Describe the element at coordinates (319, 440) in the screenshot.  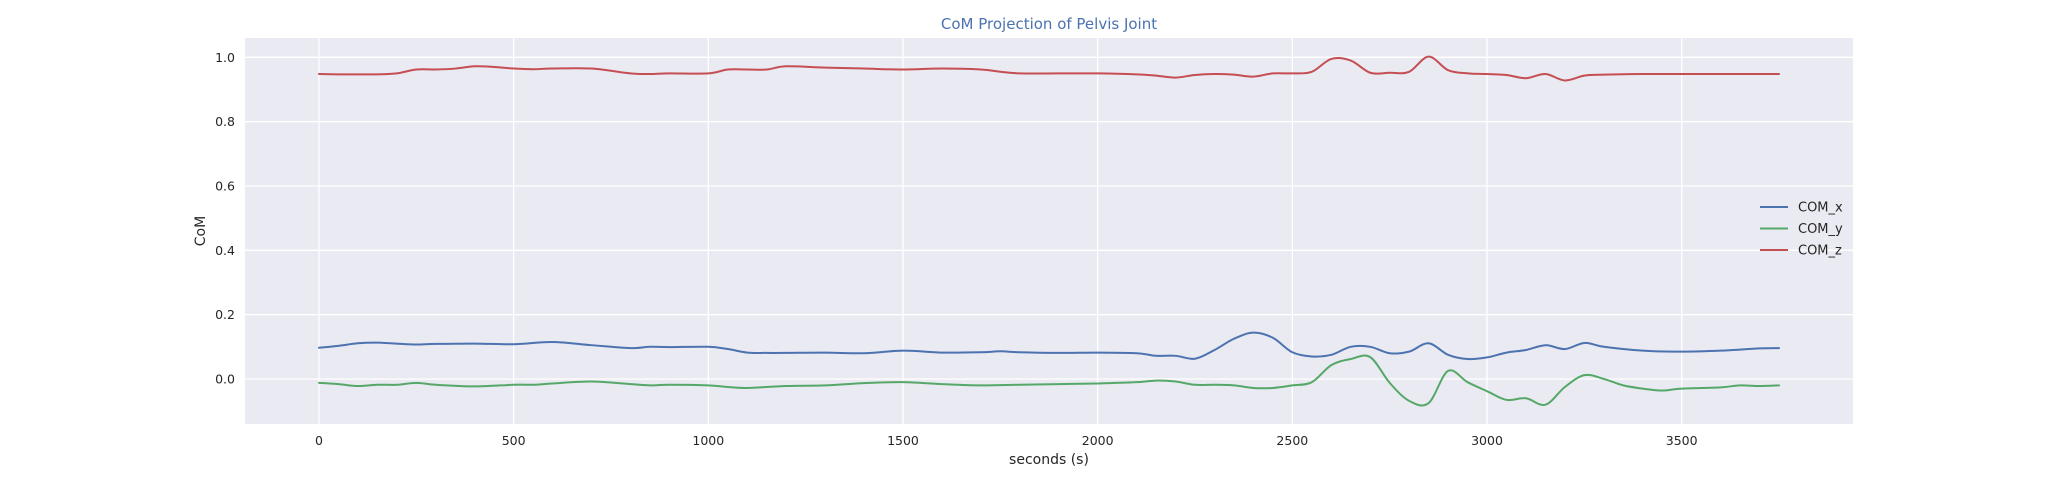
I see `x-tick-label: 0` at that location.